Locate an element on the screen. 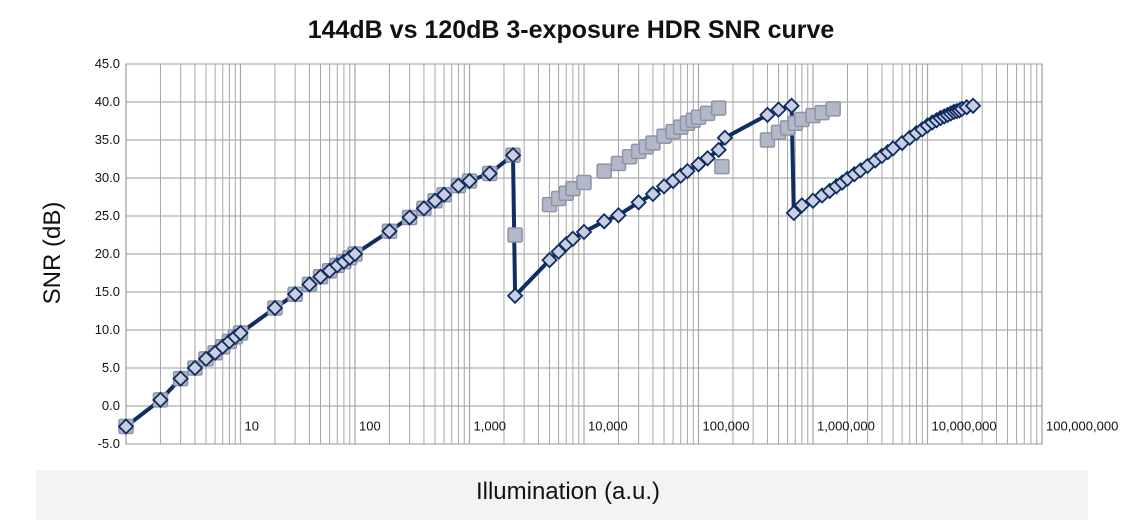  x-tick-label: 10 is located at coordinates (252, 425).